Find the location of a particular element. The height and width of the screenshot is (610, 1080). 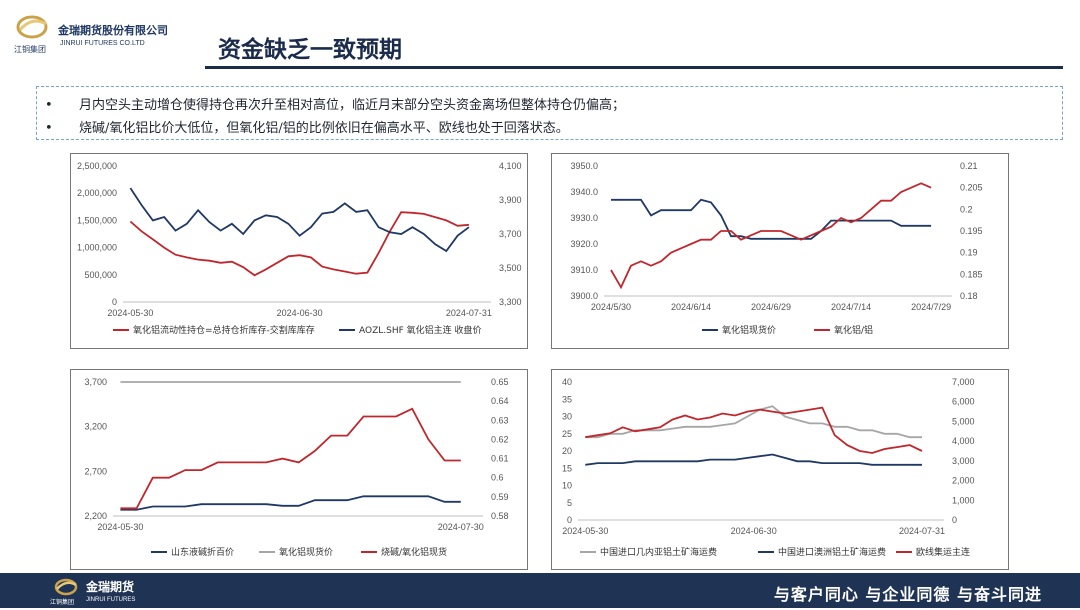

y-tick-label-left: 5 is located at coordinates (569, 503).